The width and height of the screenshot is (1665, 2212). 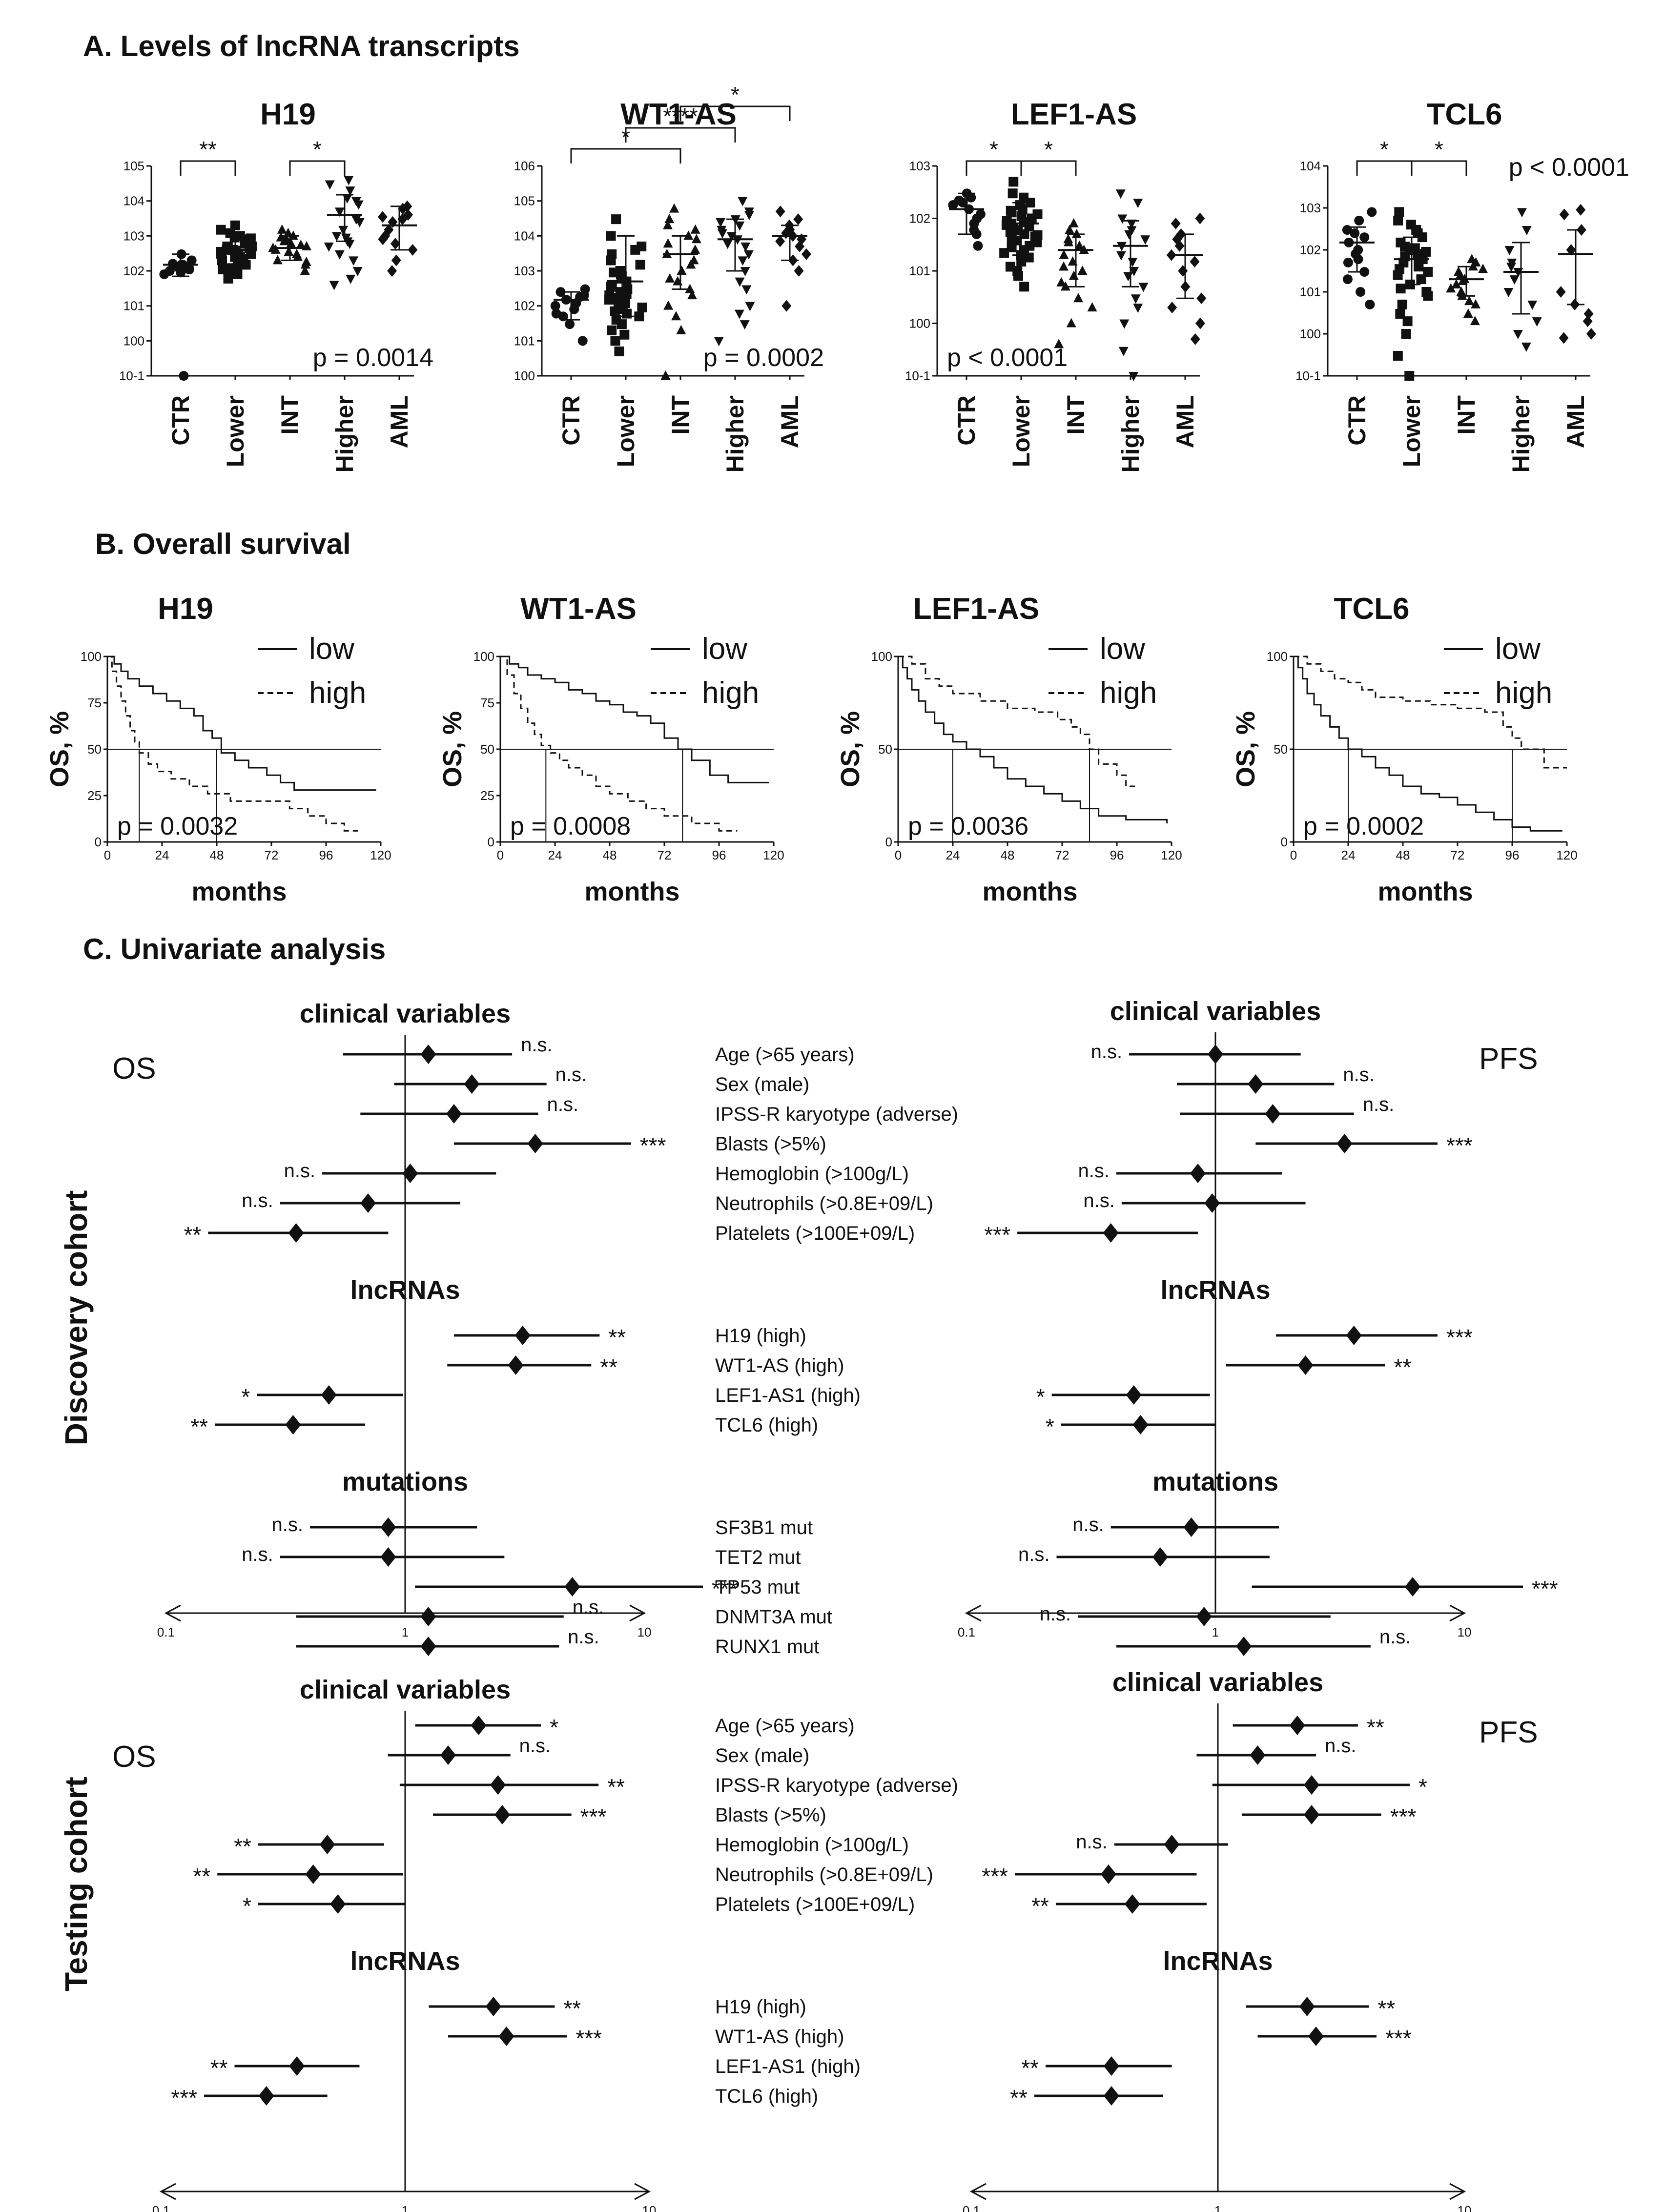 I want to click on forest-row-label: Sex (male), so click(x=762, y=1084).